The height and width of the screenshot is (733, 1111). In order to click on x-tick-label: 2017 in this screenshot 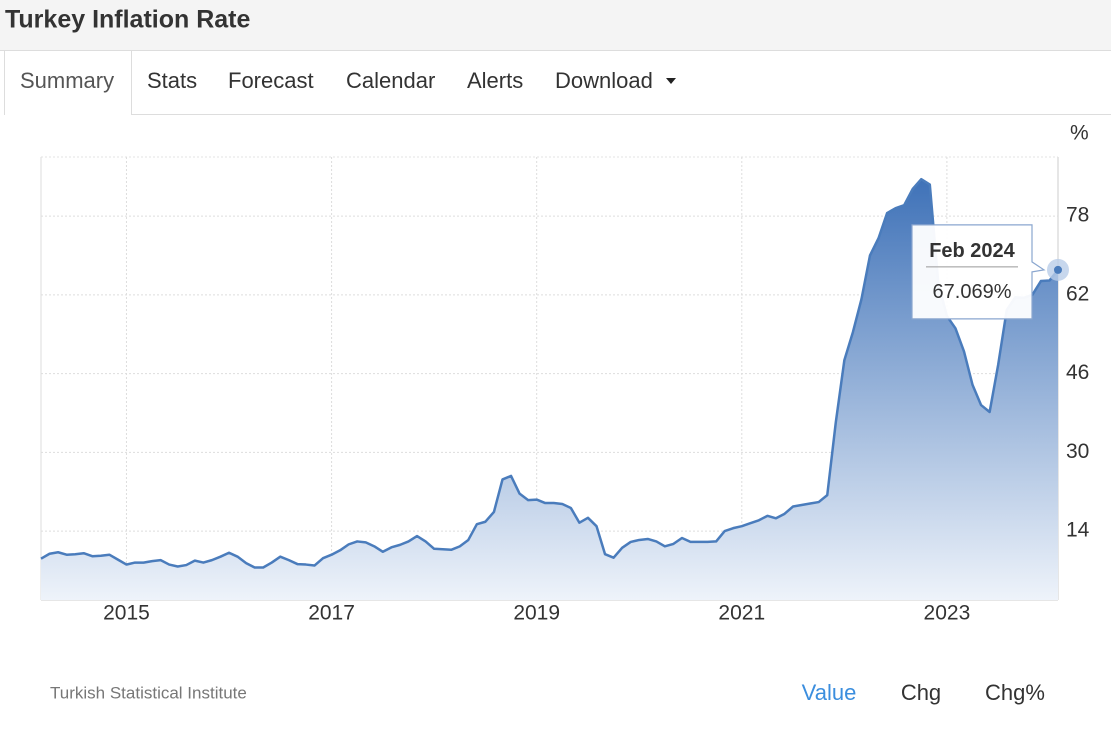, I will do `click(331, 613)`.